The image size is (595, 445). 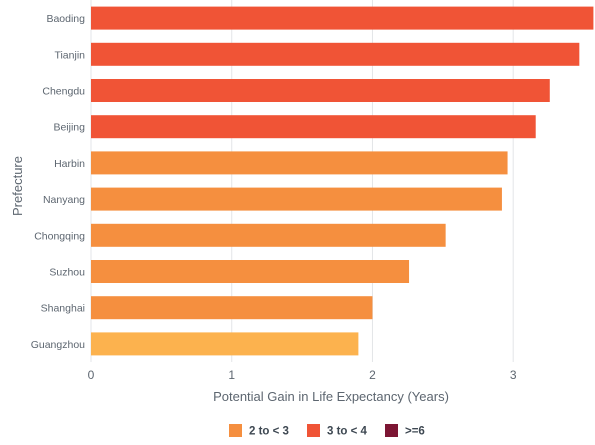 I want to click on category-label-tianjin: Tianjin, so click(x=69, y=55).